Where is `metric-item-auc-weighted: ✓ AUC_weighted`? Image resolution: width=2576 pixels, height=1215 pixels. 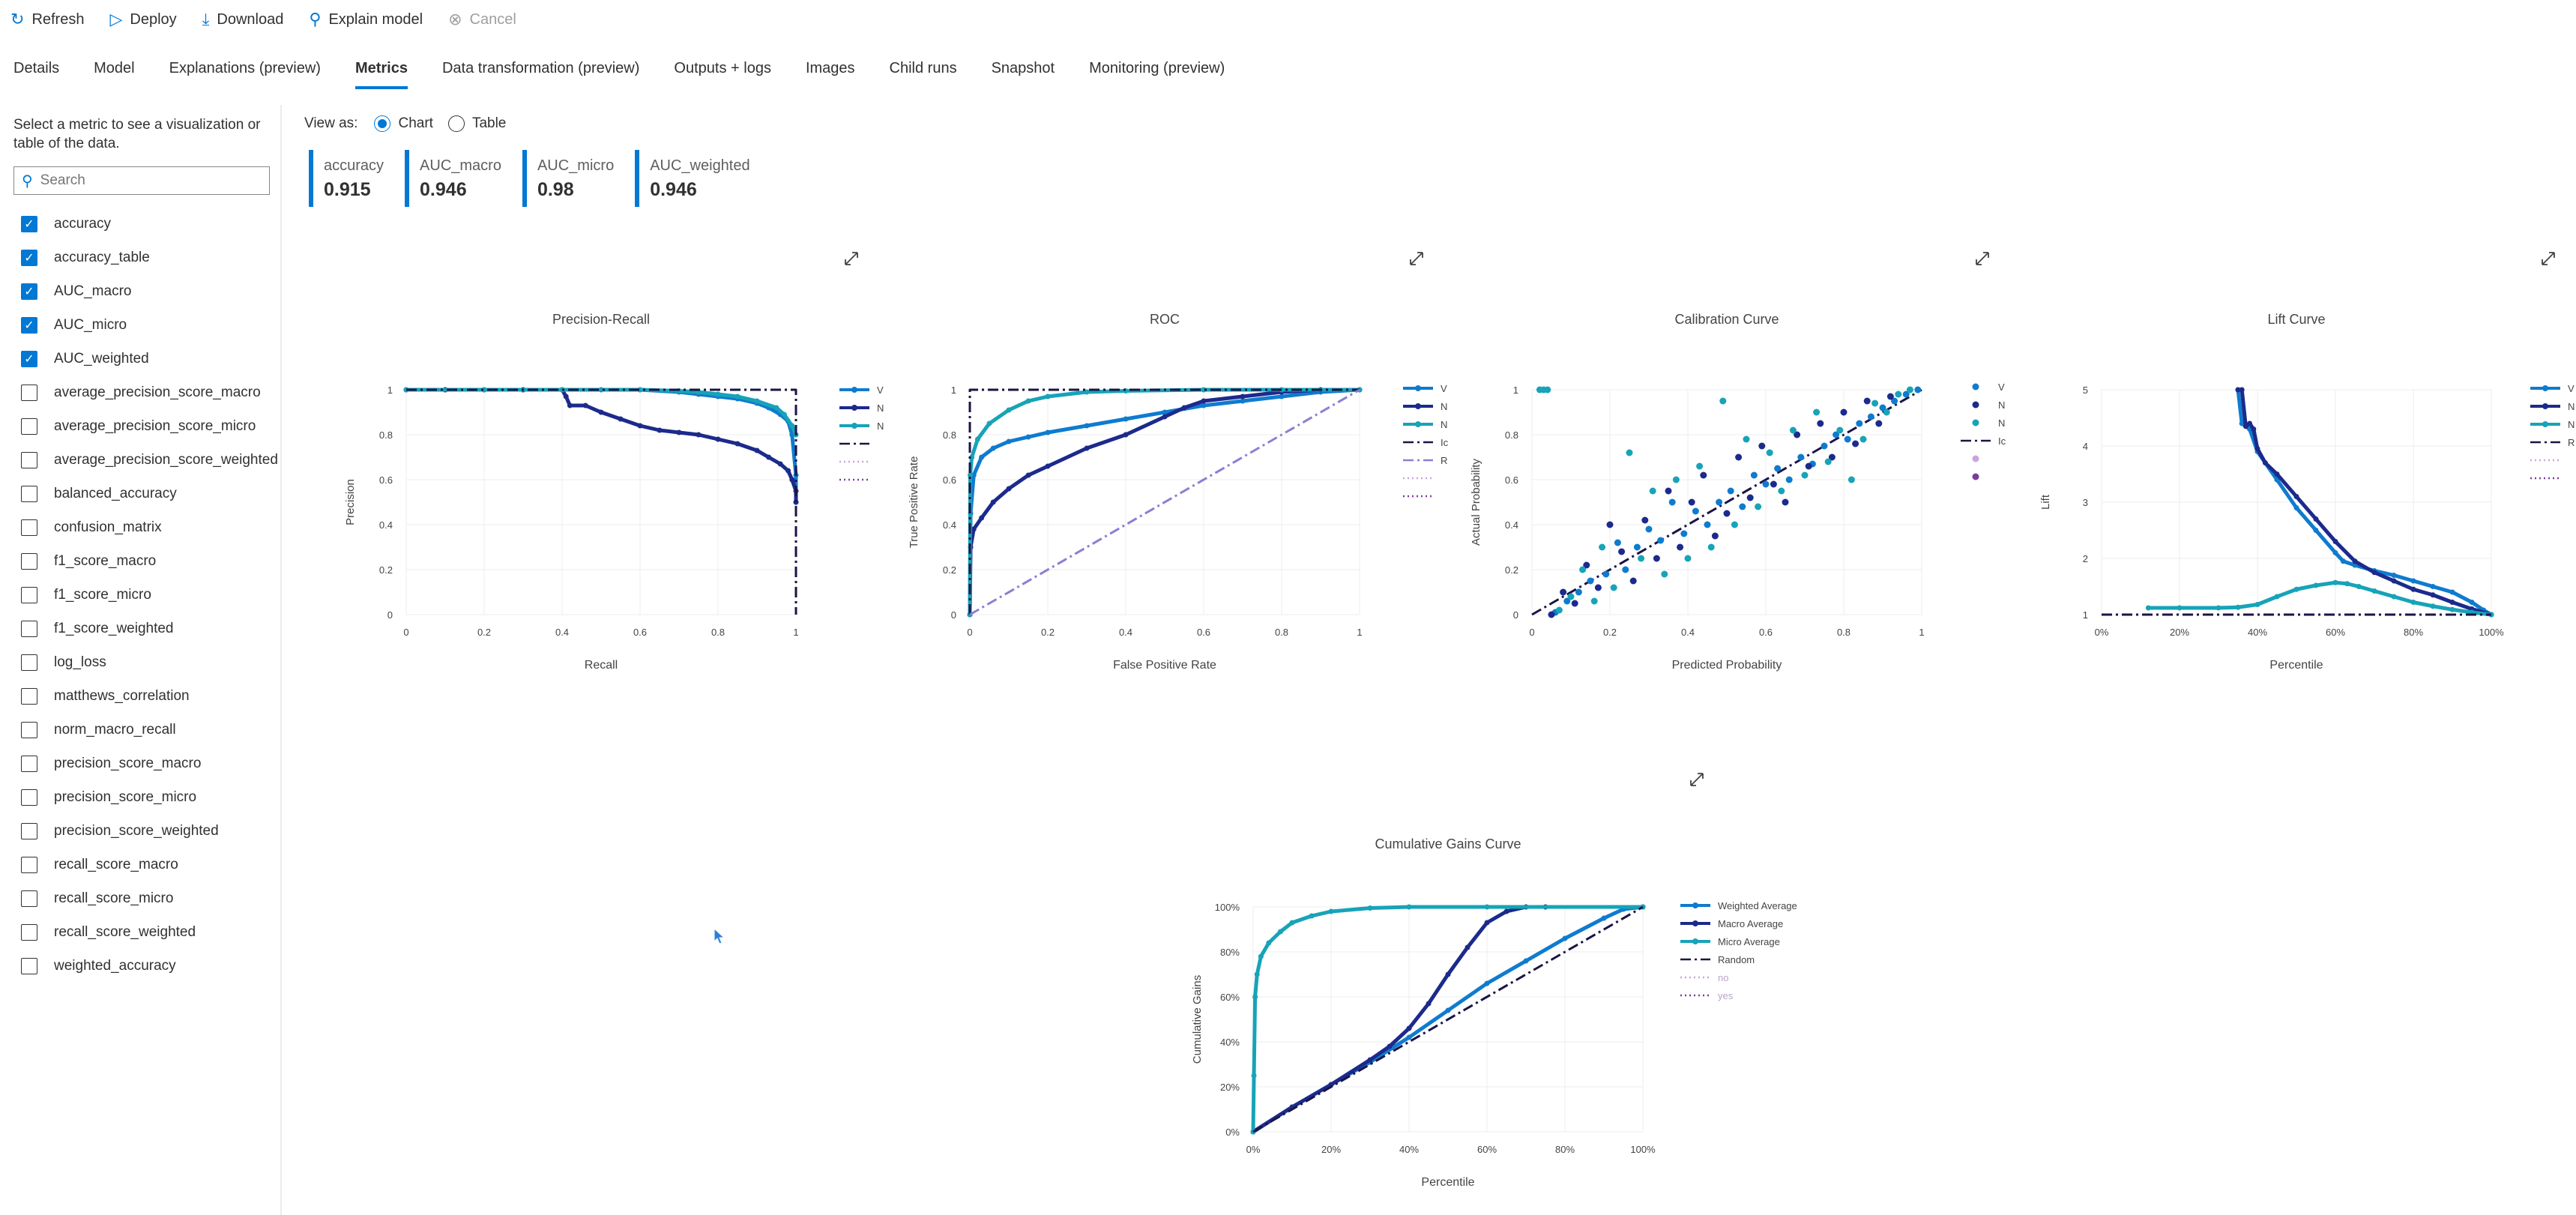
metric-item-auc-weighted: ✓ AUC_weighted is located at coordinates (150, 359).